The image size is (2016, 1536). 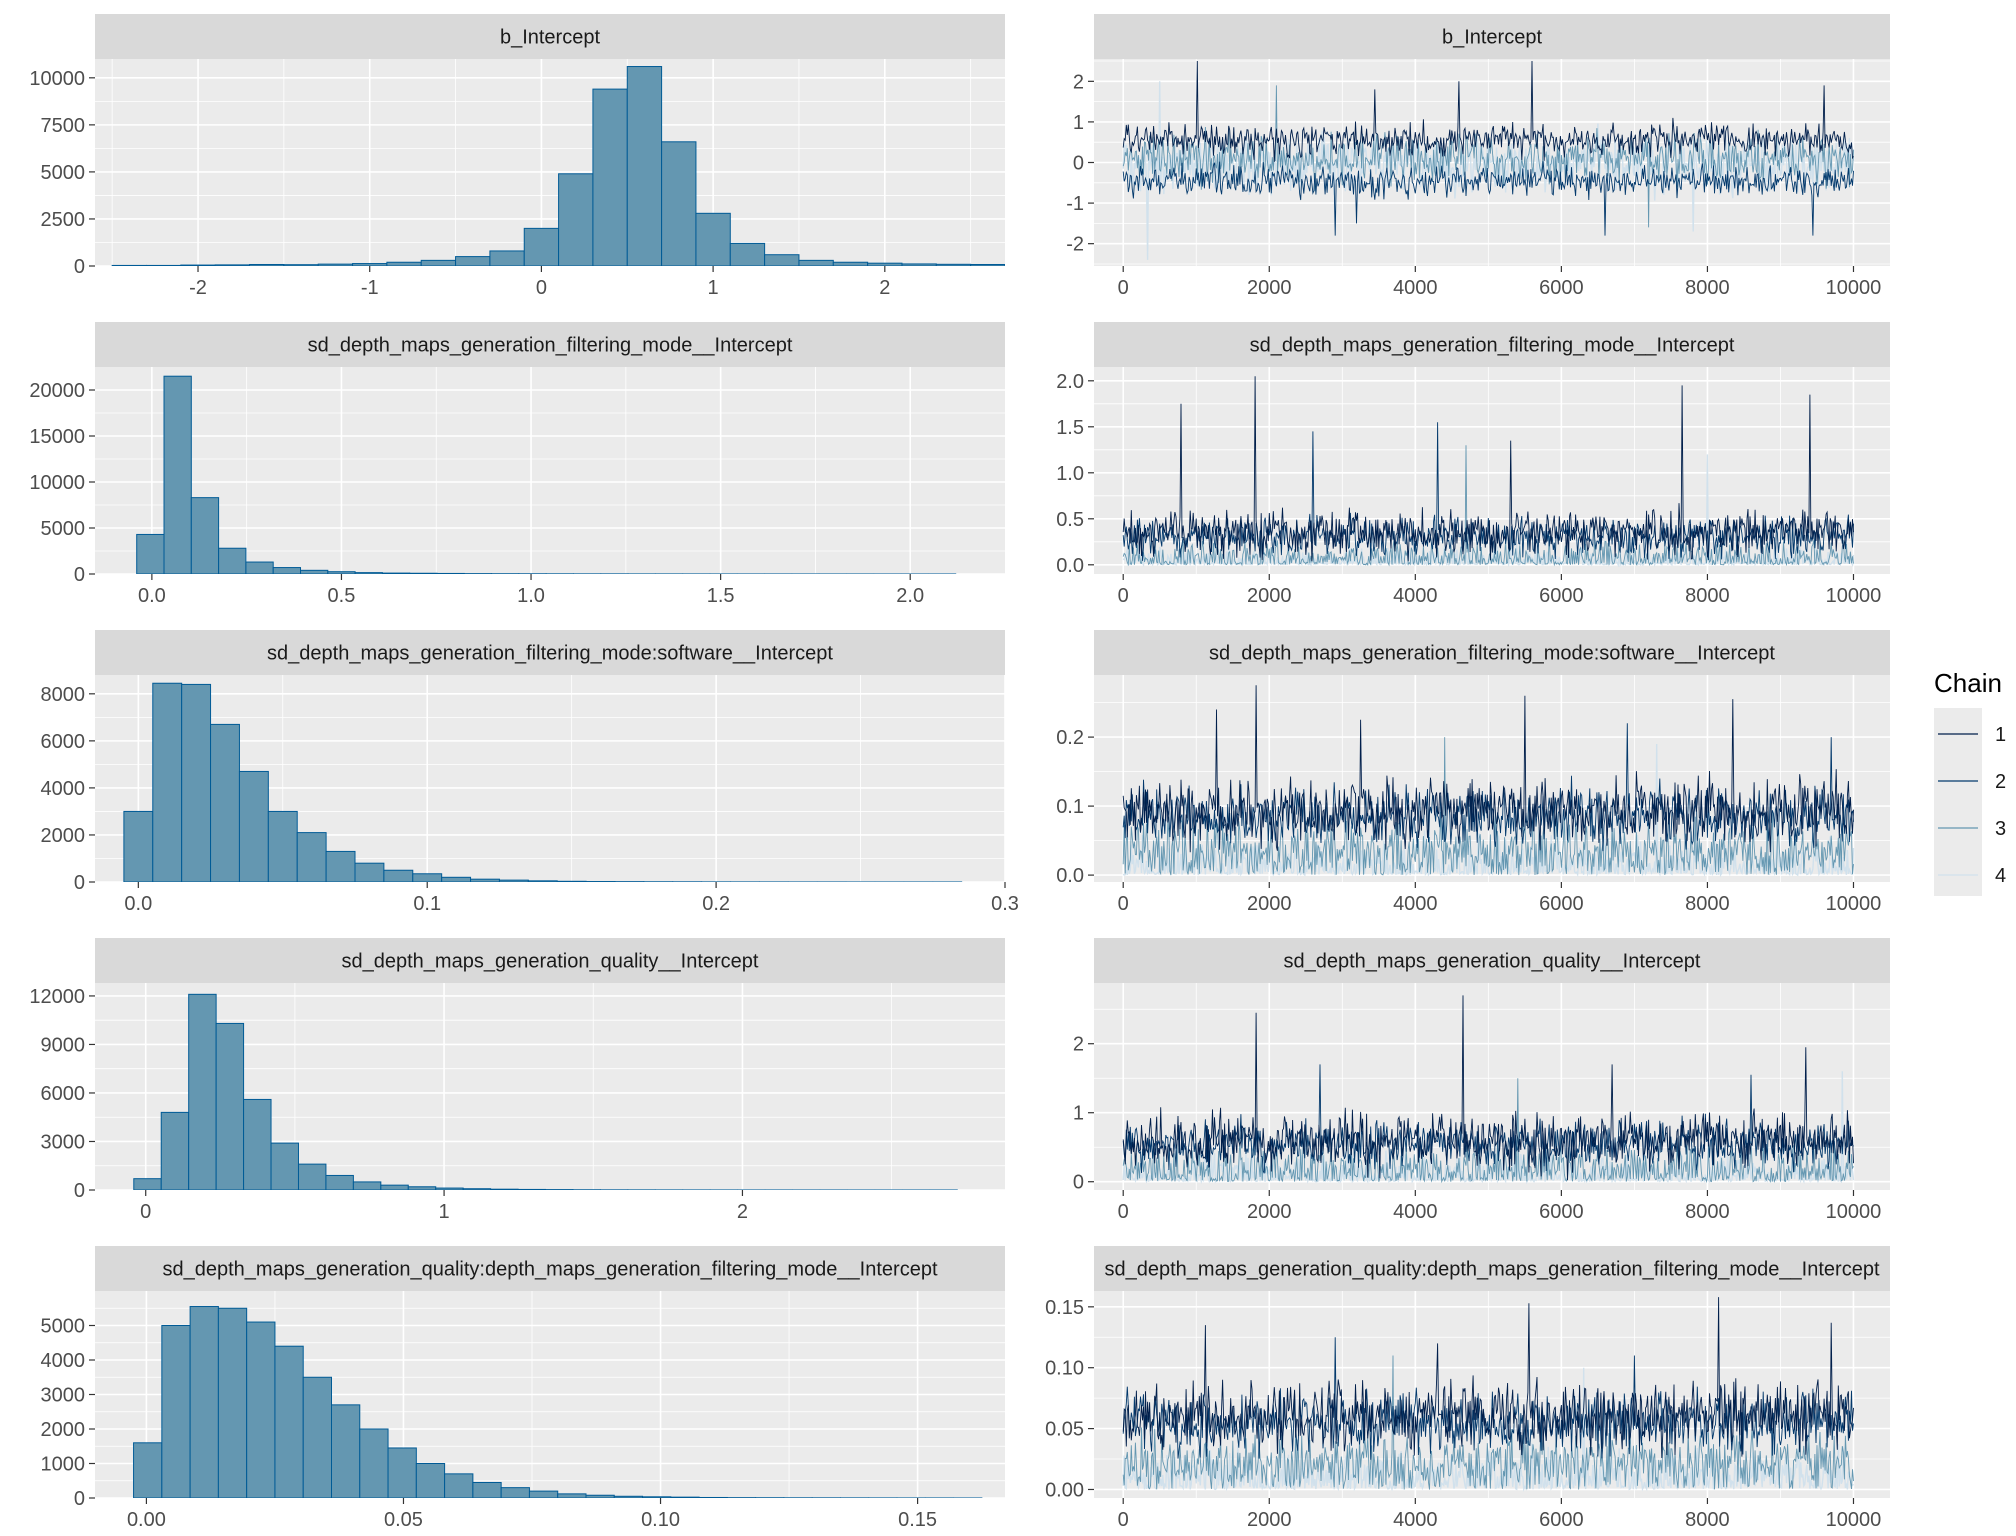 What do you see at coordinates (1968, 683) in the screenshot?
I see `legend-title: Chain` at bounding box center [1968, 683].